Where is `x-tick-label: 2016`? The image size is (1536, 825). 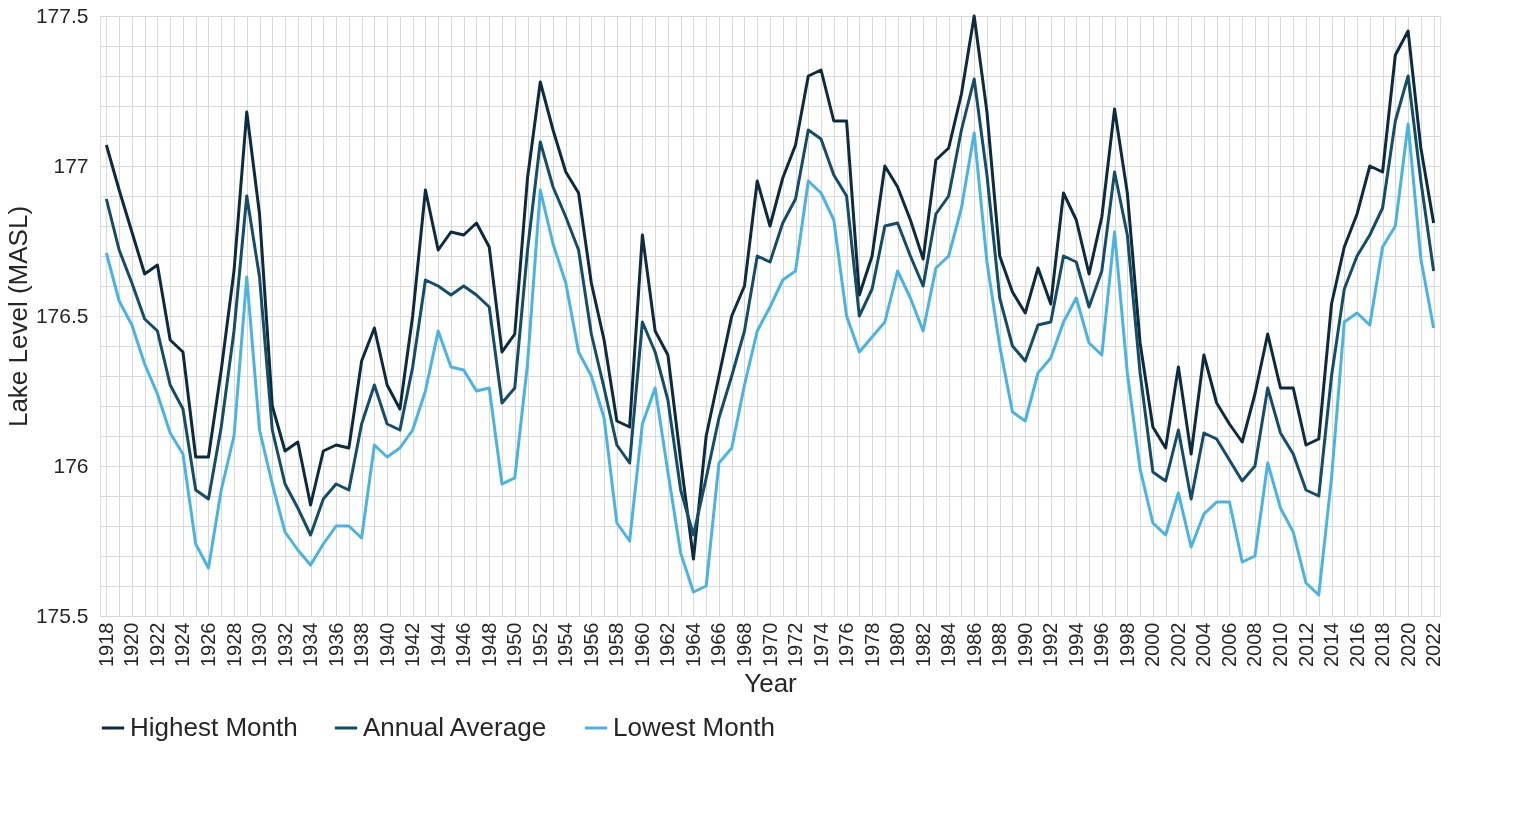 x-tick-label: 2016 is located at coordinates (1356, 644).